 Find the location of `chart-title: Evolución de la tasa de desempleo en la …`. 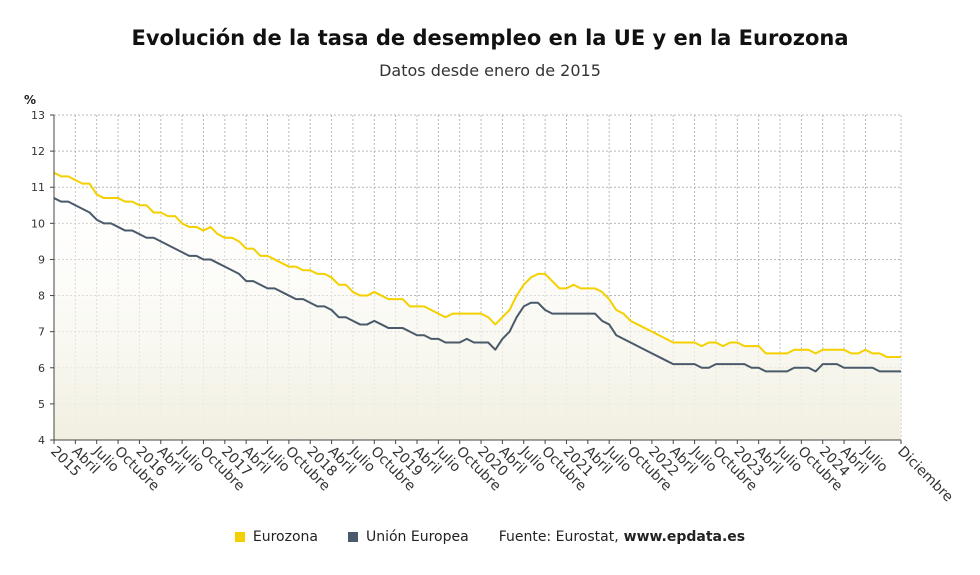

chart-title: Evolución de la tasa de desempleo en la … is located at coordinates (490, 38).